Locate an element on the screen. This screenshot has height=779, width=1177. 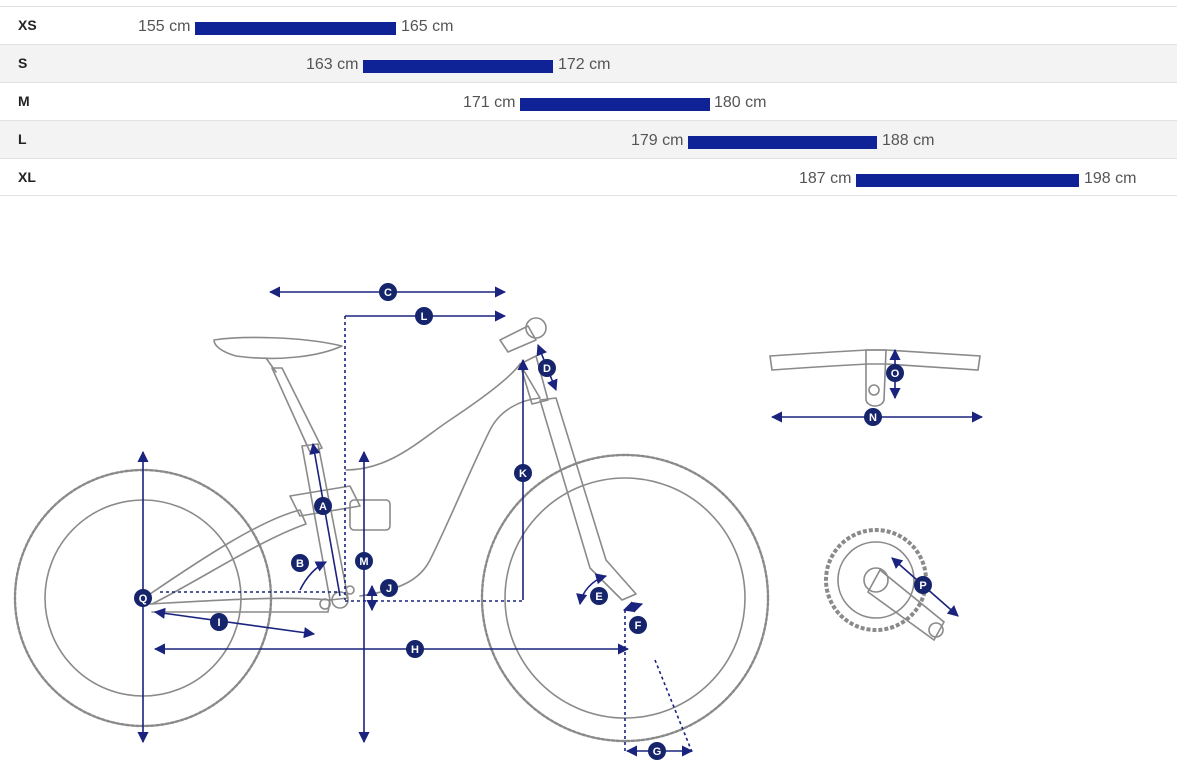
height-min: 171 cm is located at coordinates (489, 102).